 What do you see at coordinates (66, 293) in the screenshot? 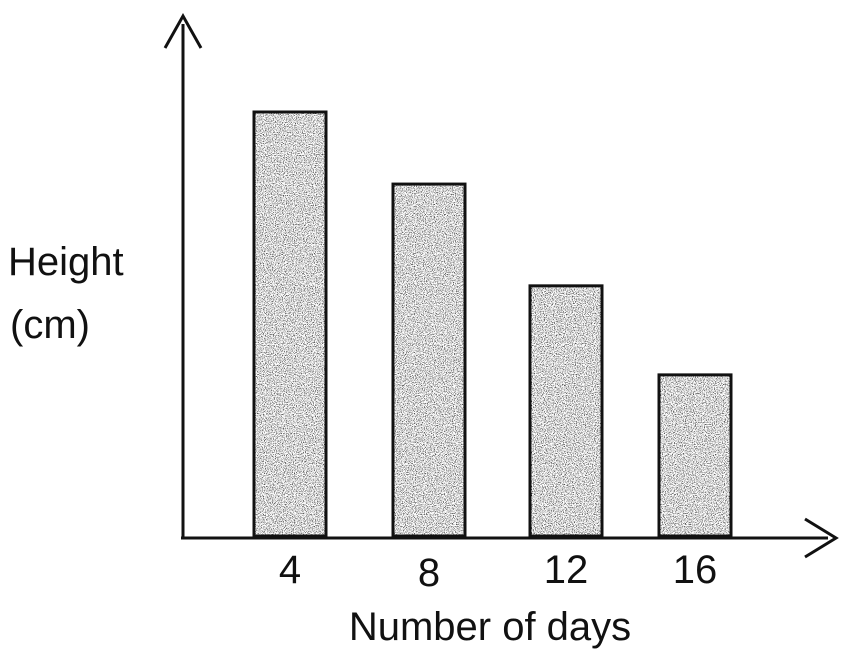
I see `y-axis-title: Height (cm)` at bounding box center [66, 293].